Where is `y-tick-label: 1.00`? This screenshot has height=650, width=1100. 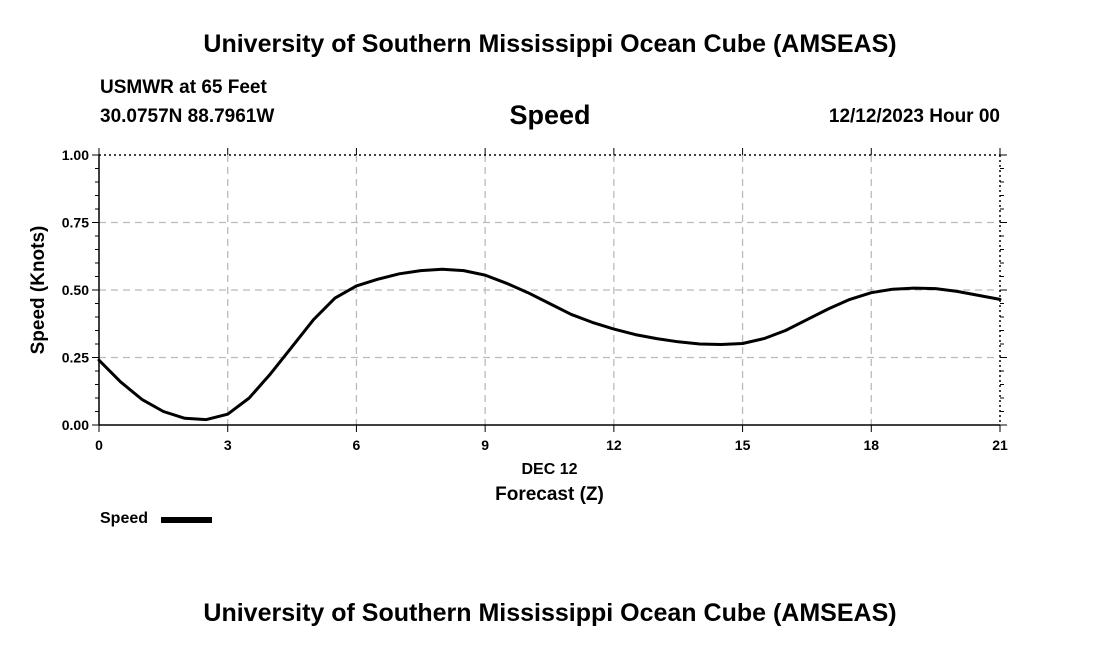
y-tick-label: 1.00 is located at coordinates (75, 155).